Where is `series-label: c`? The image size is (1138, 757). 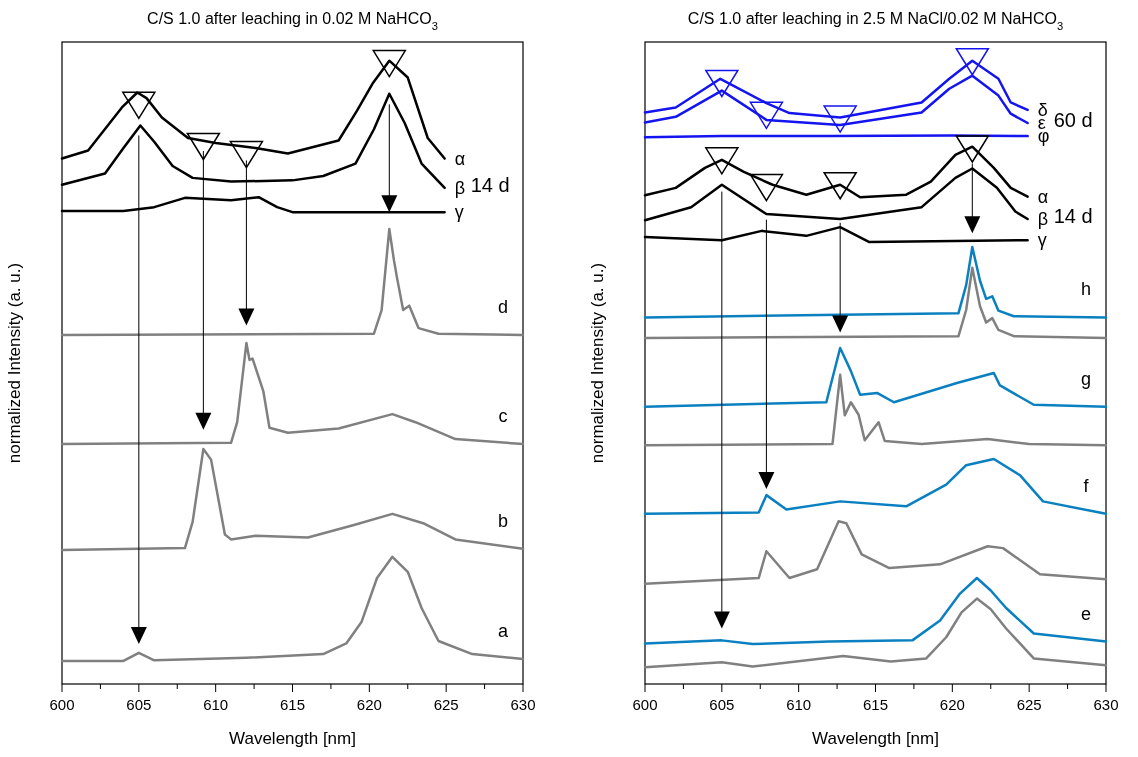
series-label: c is located at coordinates (503, 416).